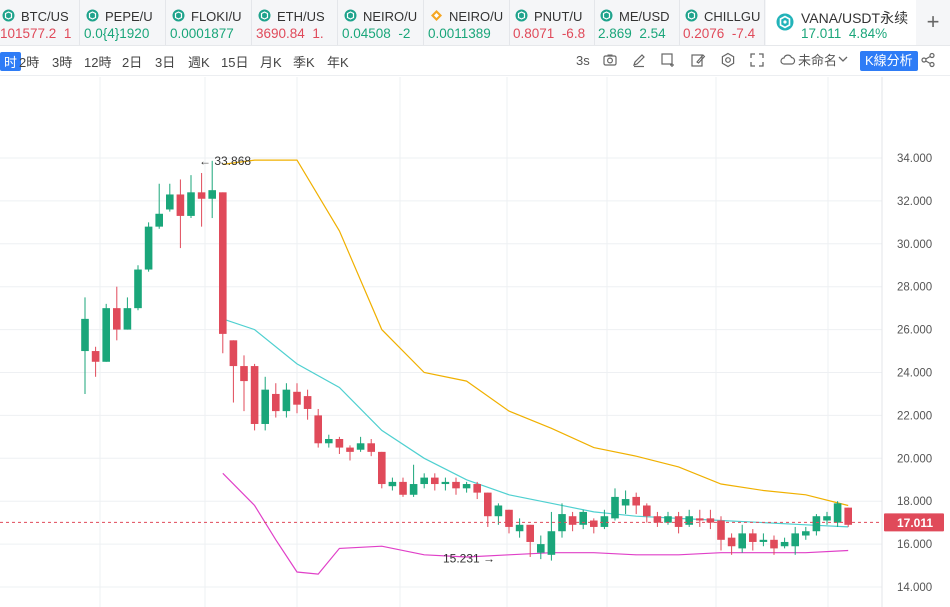 The image size is (950, 607). I want to click on tab-chillgu-8: CHILLGU 0.2076 -7.4, so click(723, 22).